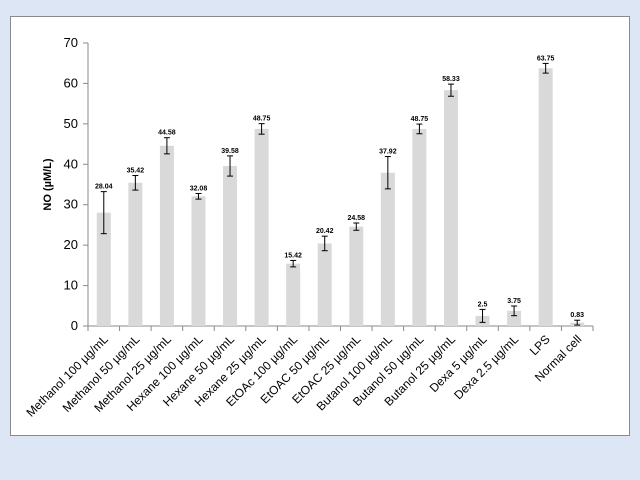  What do you see at coordinates (540, 345) in the screenshot?
I see `category-label: LPS` at bounding box center [540, 345].